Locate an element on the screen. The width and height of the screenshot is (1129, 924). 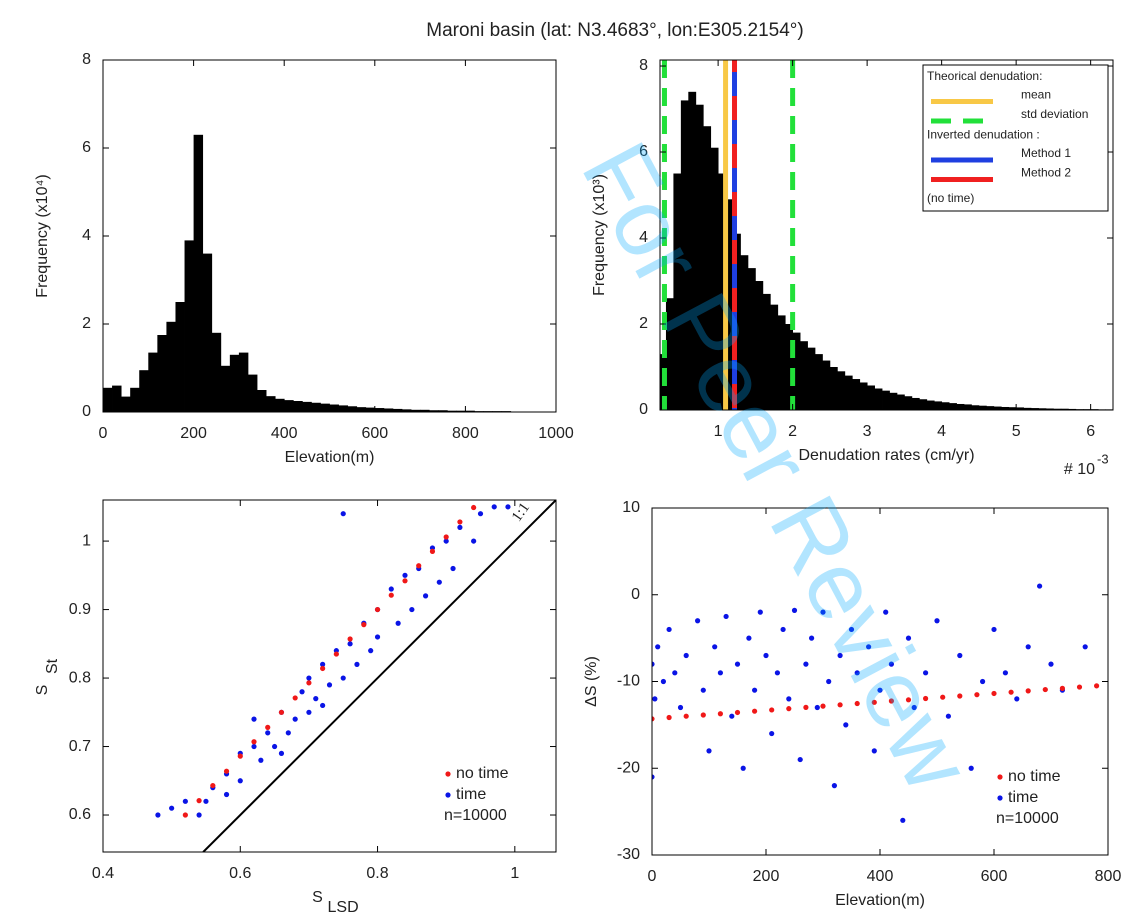
x-tick-label: 1000 is located at coordinates (556, 433).